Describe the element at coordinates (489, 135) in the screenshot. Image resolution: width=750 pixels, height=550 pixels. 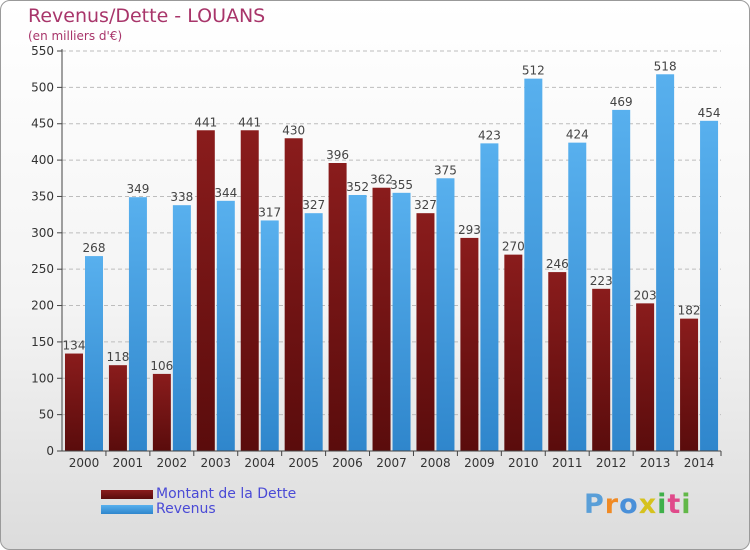
I see `data-label-revenue: 423` at that location.